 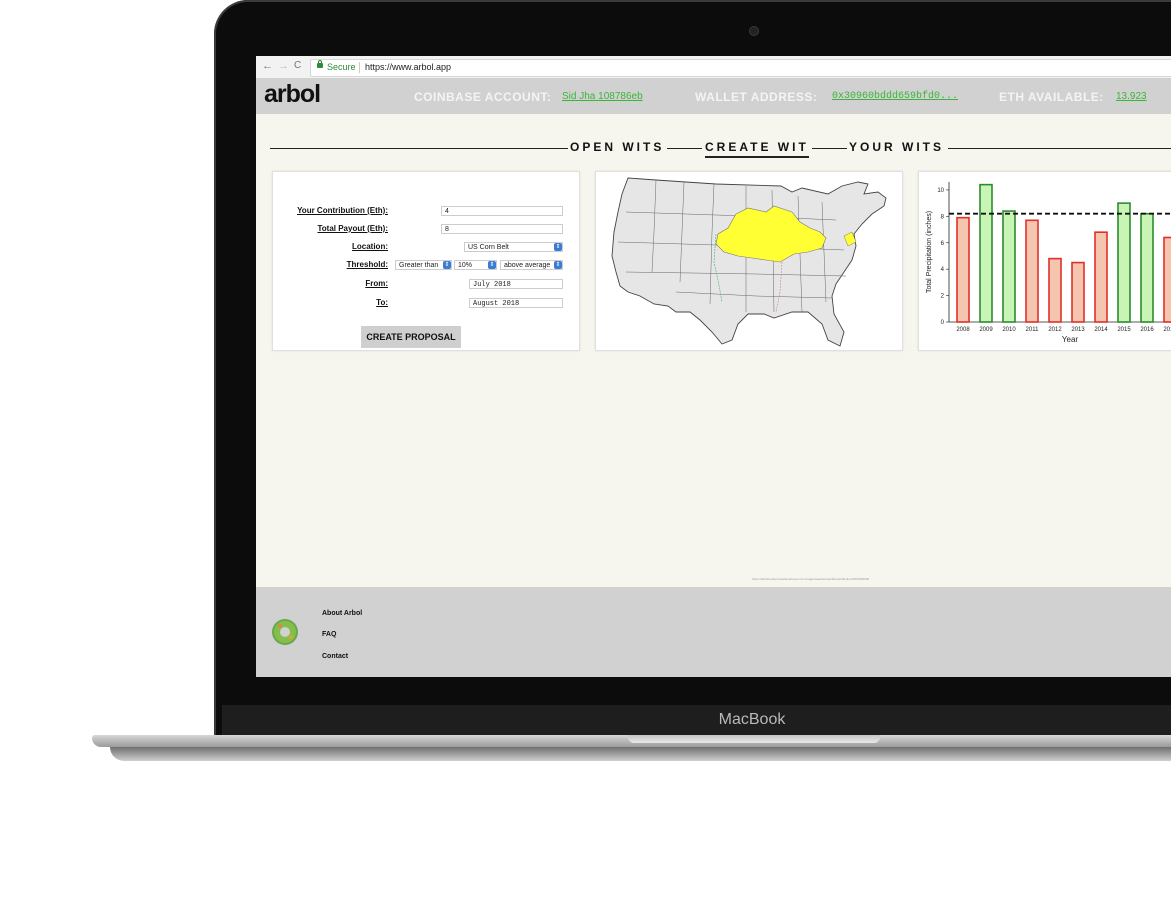 What do you see at coordinates (713, 632) in the screenshot?
I see `site-footer: About Arbol FAQ Contact` at bounding box center [713, 632].